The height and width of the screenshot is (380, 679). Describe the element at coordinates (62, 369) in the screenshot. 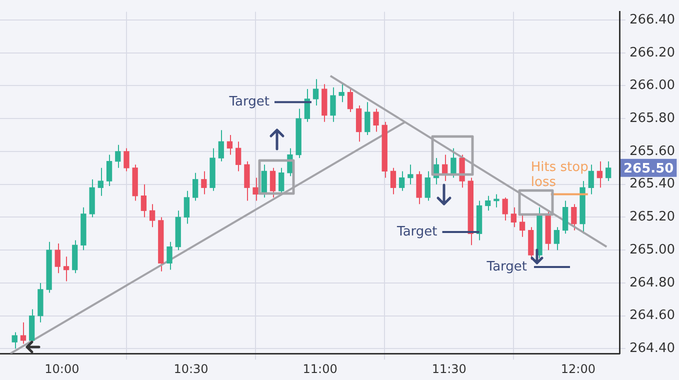

I see `x-tick-label: 10:00` at that location.